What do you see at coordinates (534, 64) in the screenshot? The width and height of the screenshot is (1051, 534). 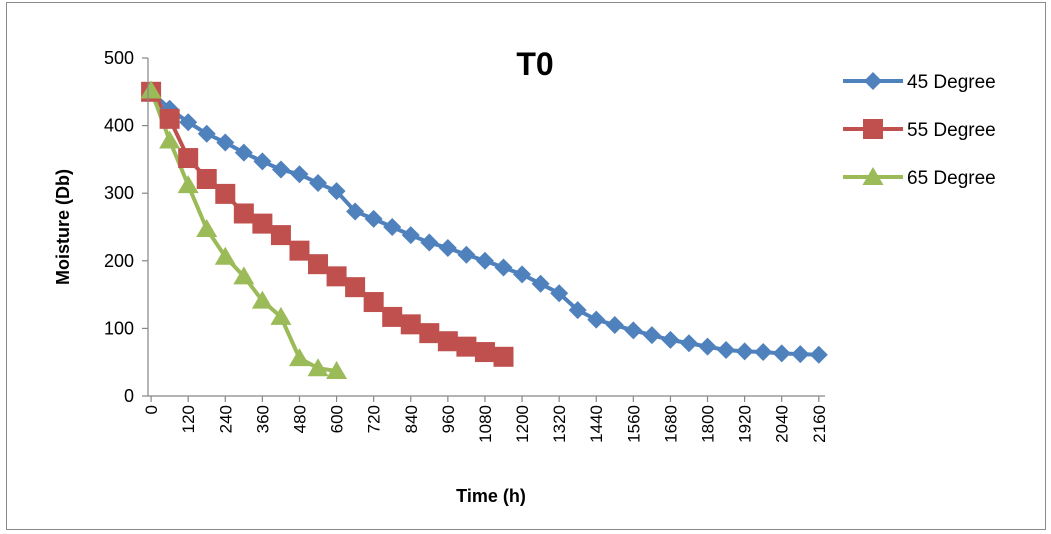 I see `chart-title: T0` at bounding box center [534, 64].